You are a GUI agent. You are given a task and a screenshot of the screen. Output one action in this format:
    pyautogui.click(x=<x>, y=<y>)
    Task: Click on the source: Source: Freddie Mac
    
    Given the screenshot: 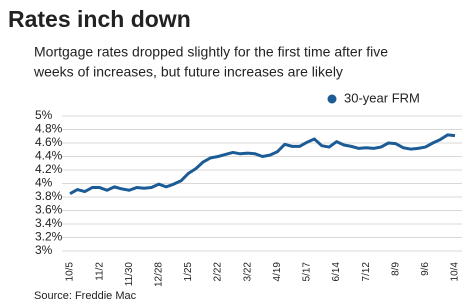 What is the action you would take?
    pyautogui.click(x=85, y=296)
    